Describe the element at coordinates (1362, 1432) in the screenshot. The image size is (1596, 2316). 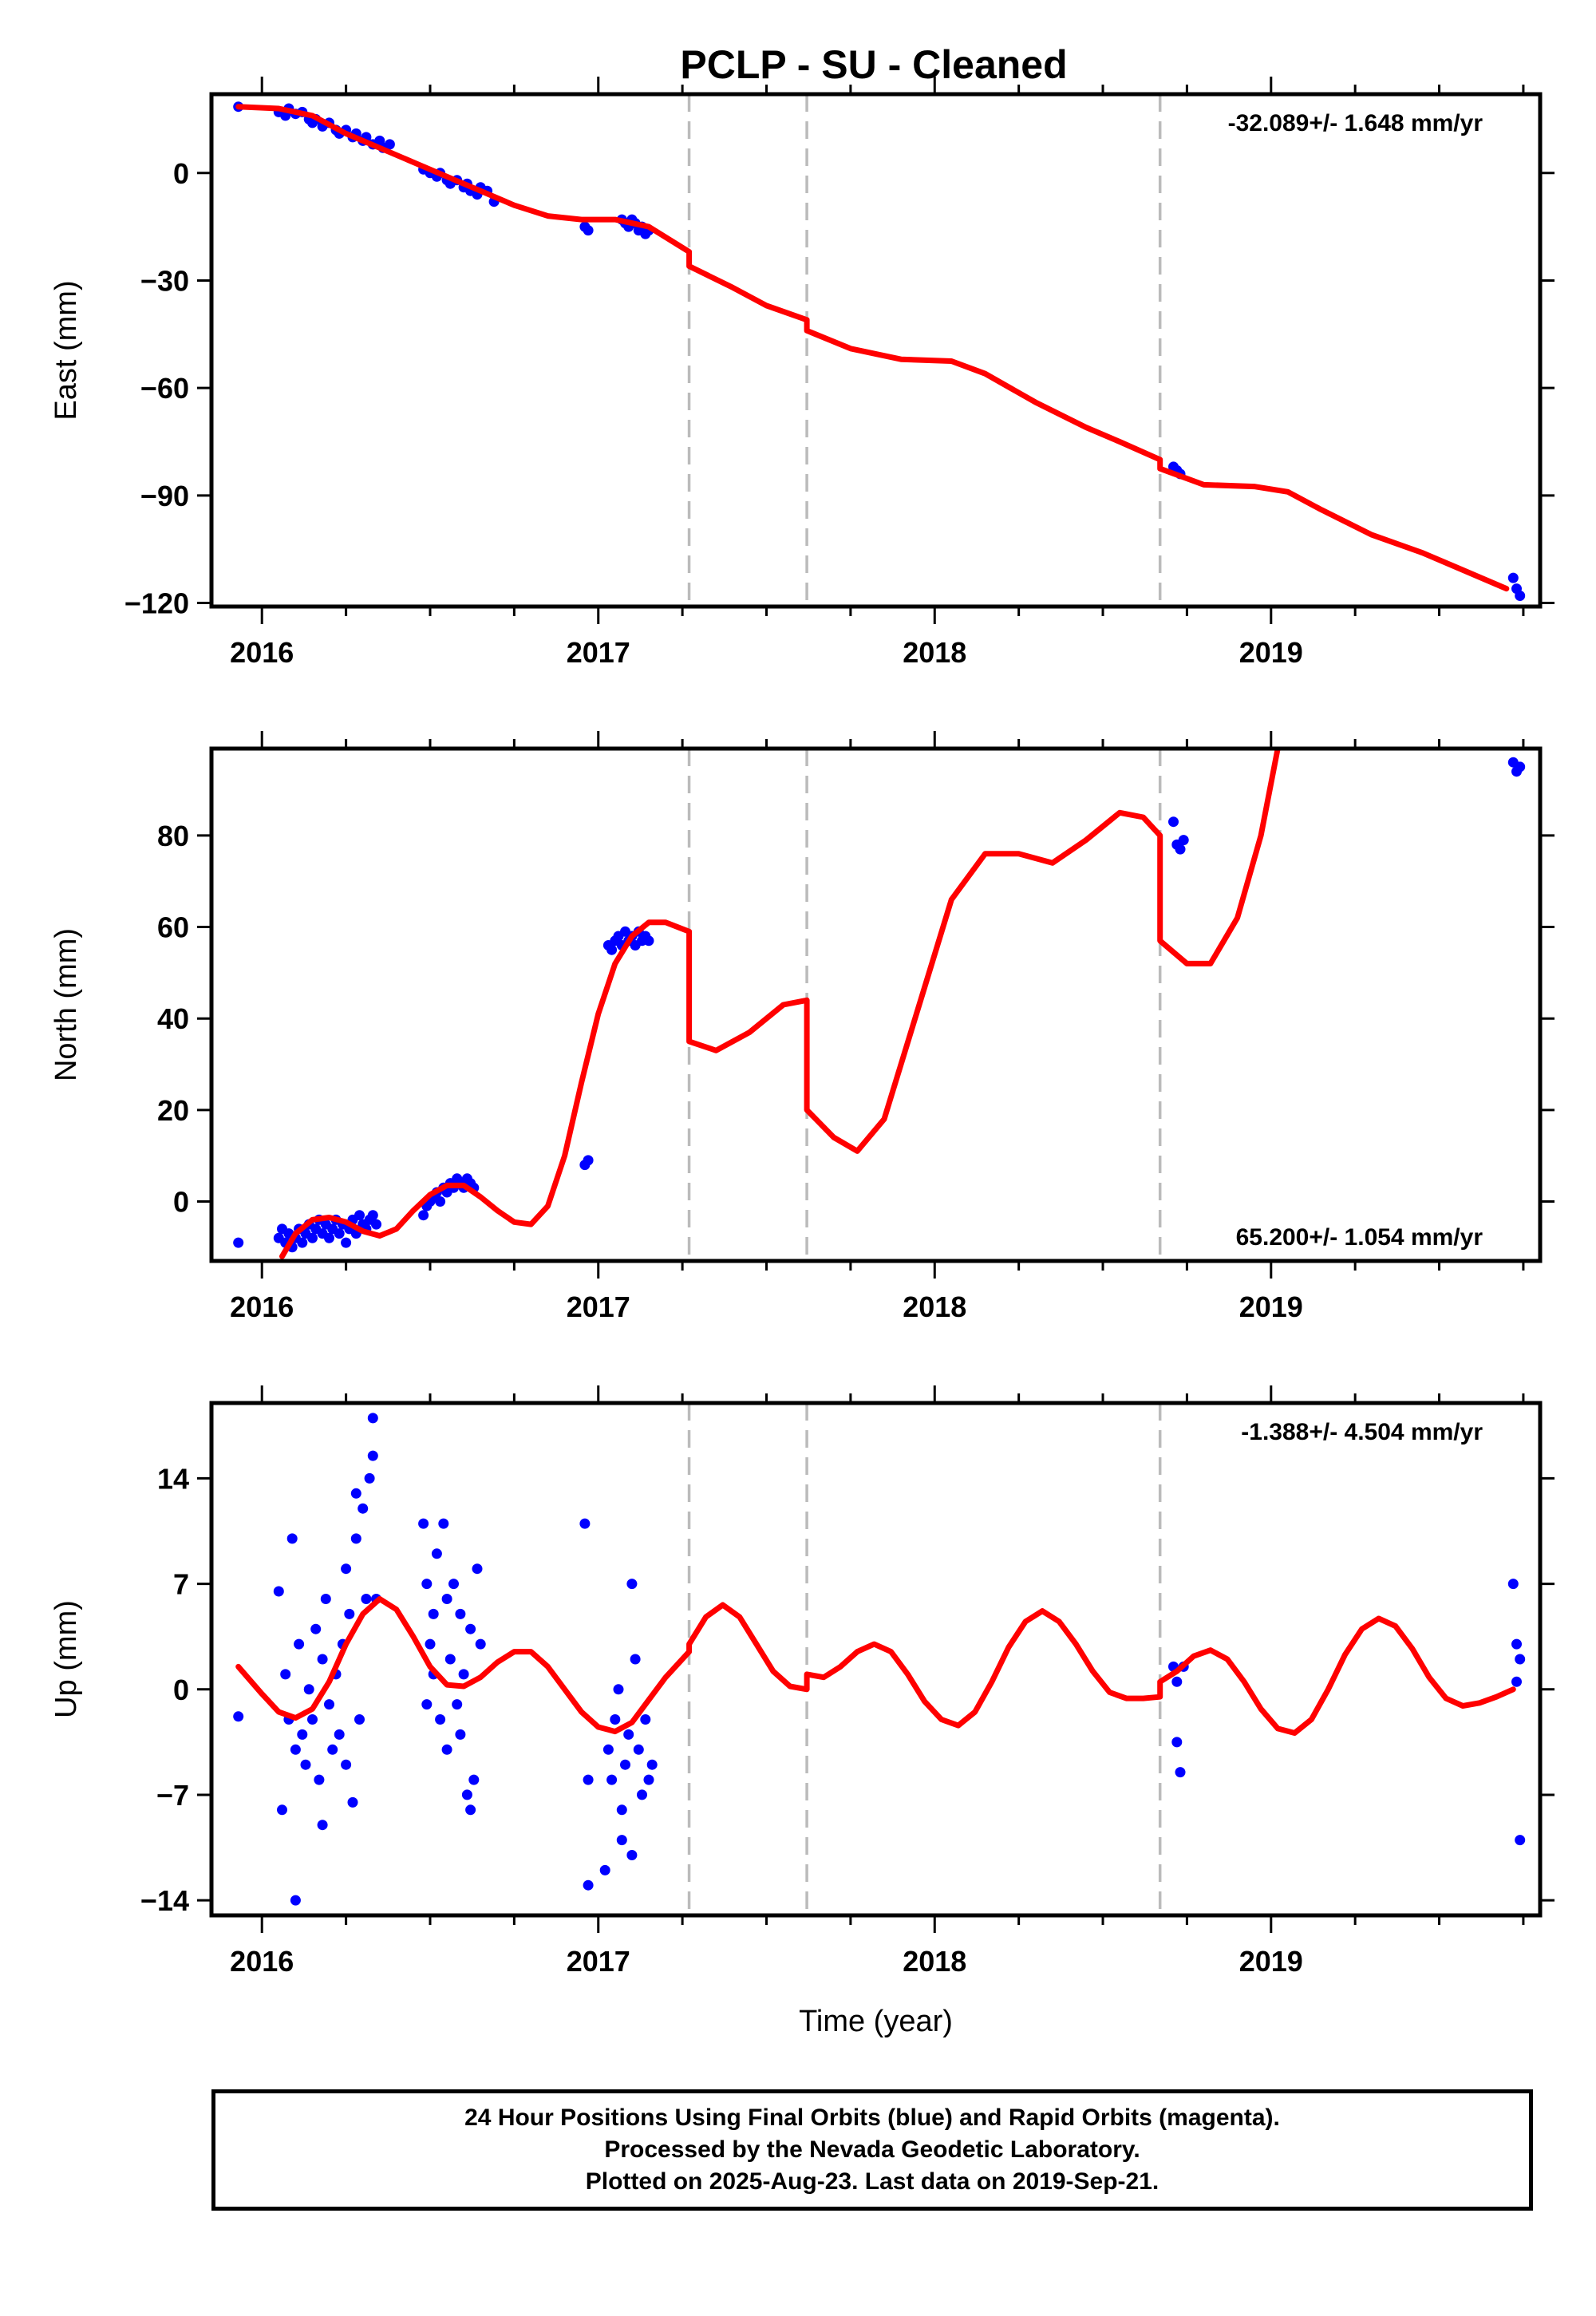
I see `rate-label: -1.388+/- 4.504 mm/yr` at that location.